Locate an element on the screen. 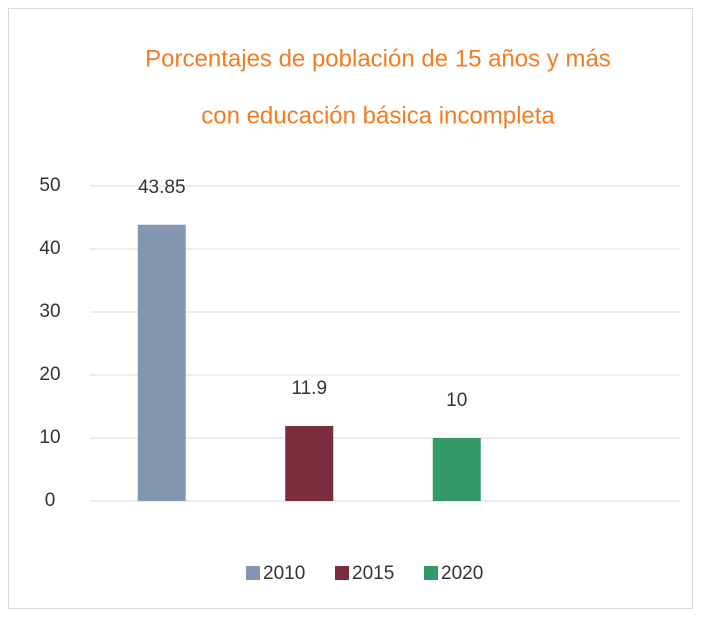 This screenshot has width=703, height=622. legend-label: 2010 is located at coordinates (284, 573).